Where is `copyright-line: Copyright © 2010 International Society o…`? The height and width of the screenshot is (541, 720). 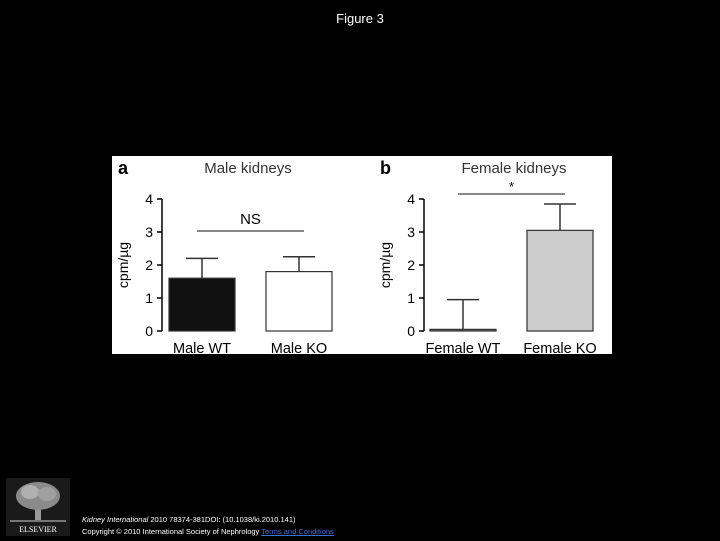
copyright-line: Copyright © 2010 International Society o… is located at coordinates (208, 532).